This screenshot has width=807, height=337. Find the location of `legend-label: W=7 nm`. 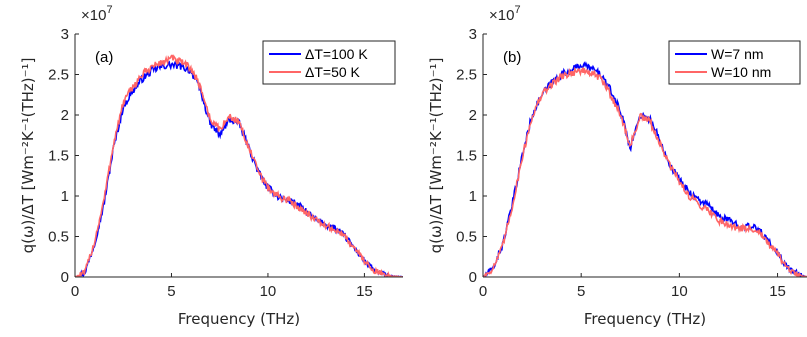

legend-label: W=7 nm is located at coordinates (737, 54).